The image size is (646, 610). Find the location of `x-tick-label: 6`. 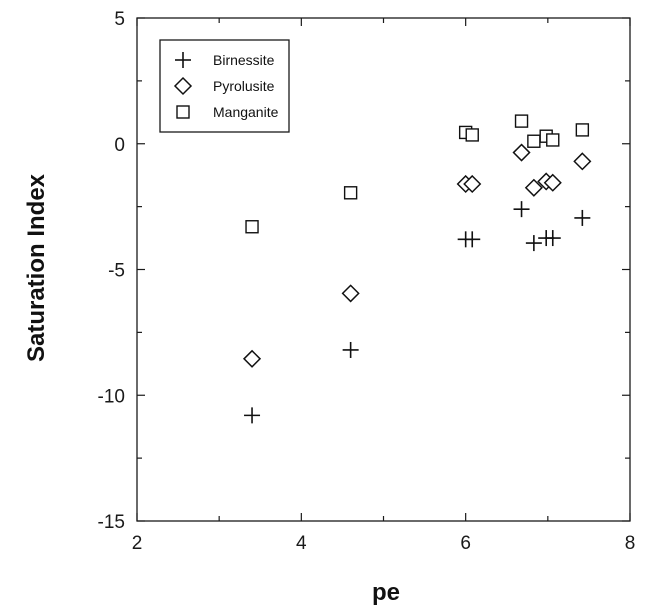

x-tick-label: 6 is located at coordinates (465, 543).